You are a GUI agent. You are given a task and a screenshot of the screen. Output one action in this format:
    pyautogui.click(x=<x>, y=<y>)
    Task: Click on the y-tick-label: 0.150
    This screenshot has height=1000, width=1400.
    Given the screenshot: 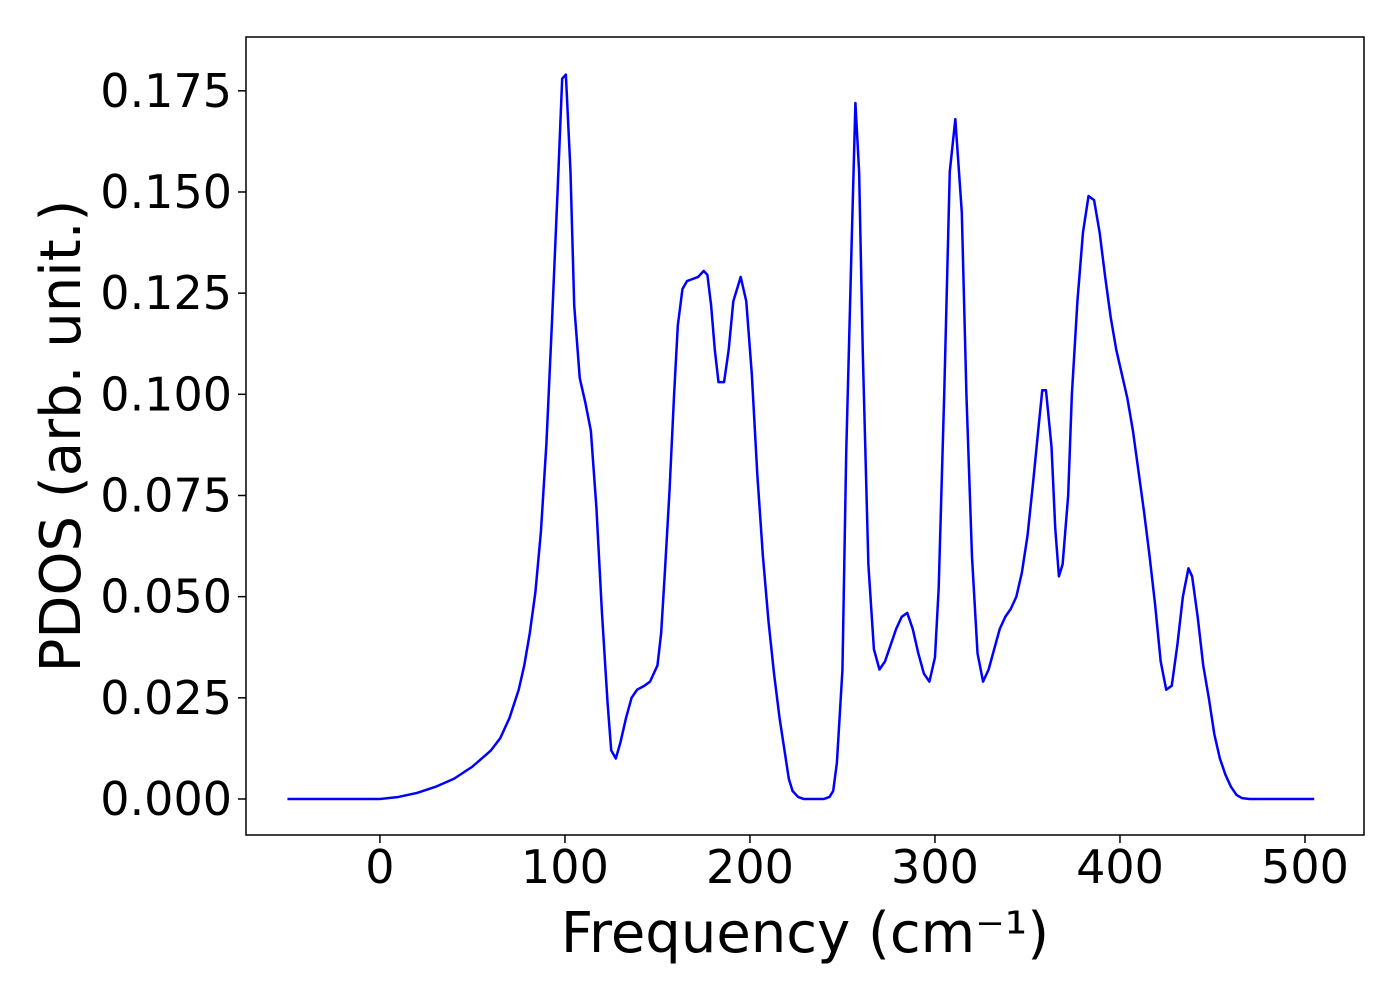 What is the action you would take?
    pyautogui.click(x=166, y=192)
    